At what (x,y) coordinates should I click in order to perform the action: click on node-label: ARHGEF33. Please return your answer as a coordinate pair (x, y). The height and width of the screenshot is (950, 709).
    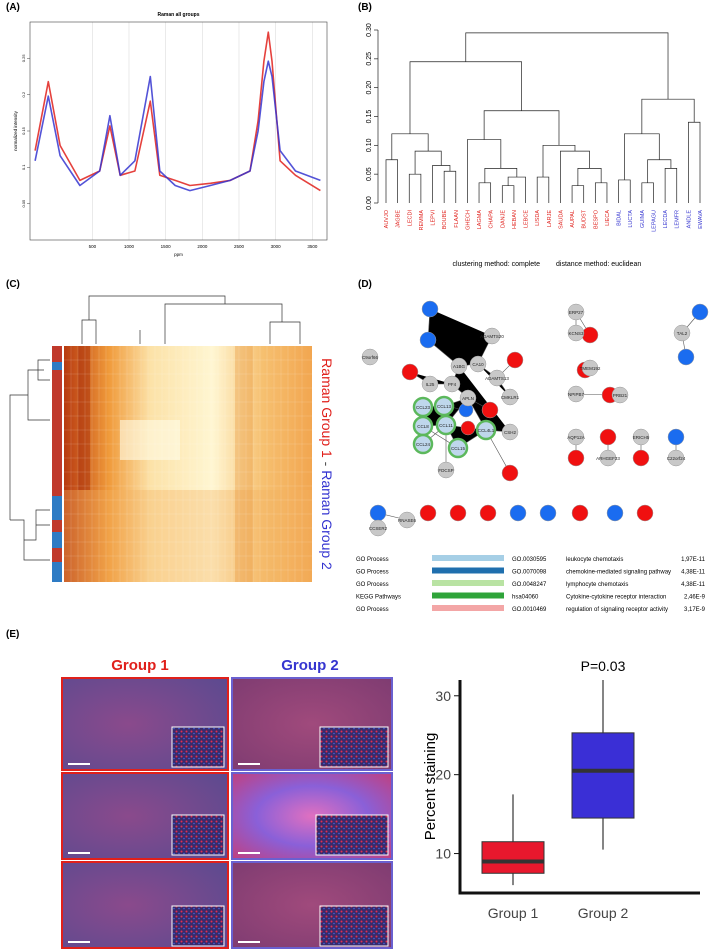
    Looking at the image, I should click on (608, 458).